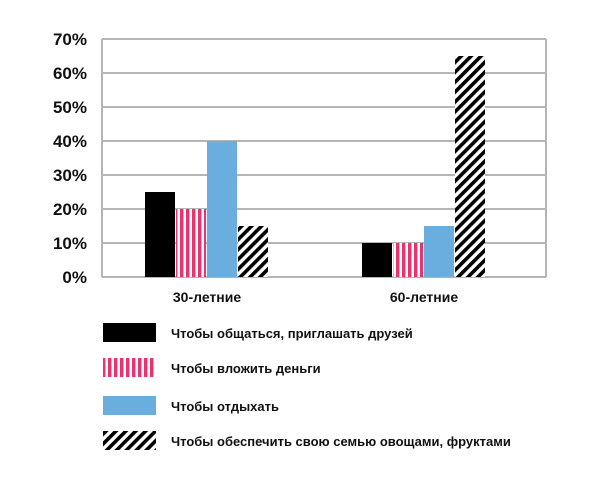 The width and height of the screenshot is (599, 479). Describe the element at coordinates (70, 243) in the screenshot. I see `y-tick-label: 10%` at that location.